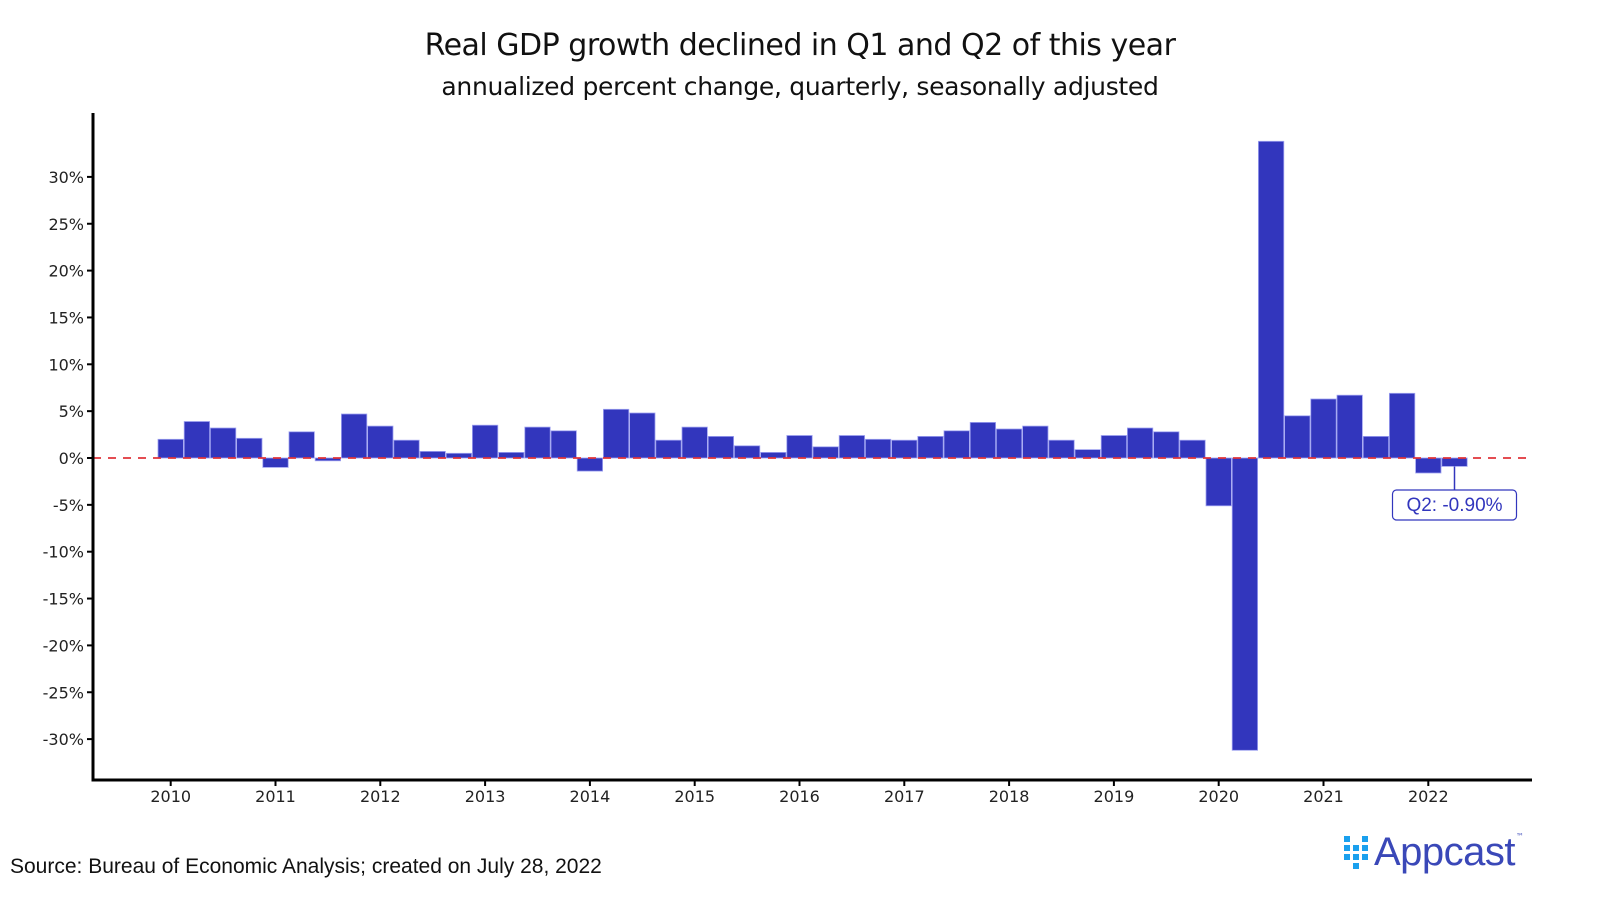  What do you see at coordinates (1113, 447) in the screenshot?
I see `bar-2019-q1` at bounding box center [1113, 447].